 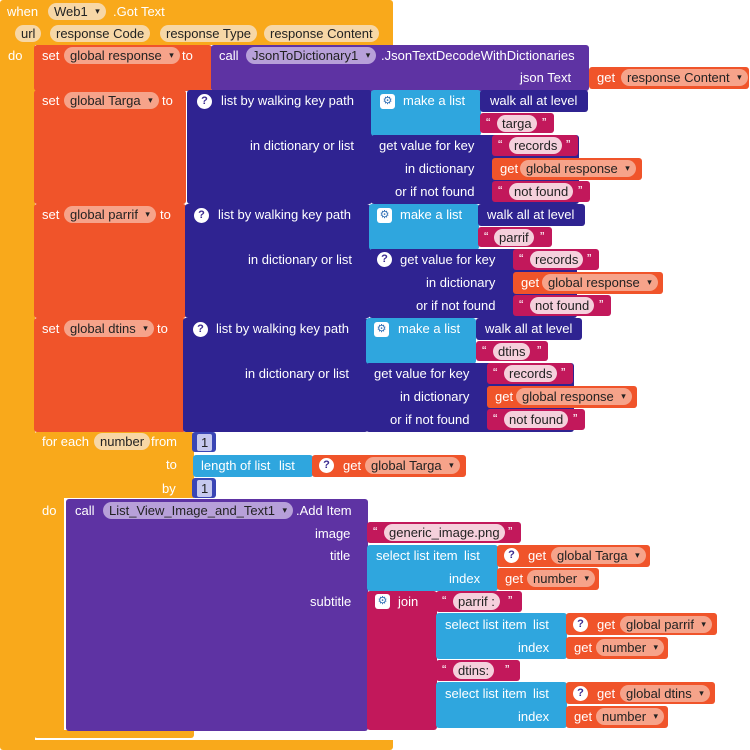 What do you see at coordinates (684, 77) in the screenshot?
I see `get-var-dropdown: response Content` at bounding box center [684, 77].